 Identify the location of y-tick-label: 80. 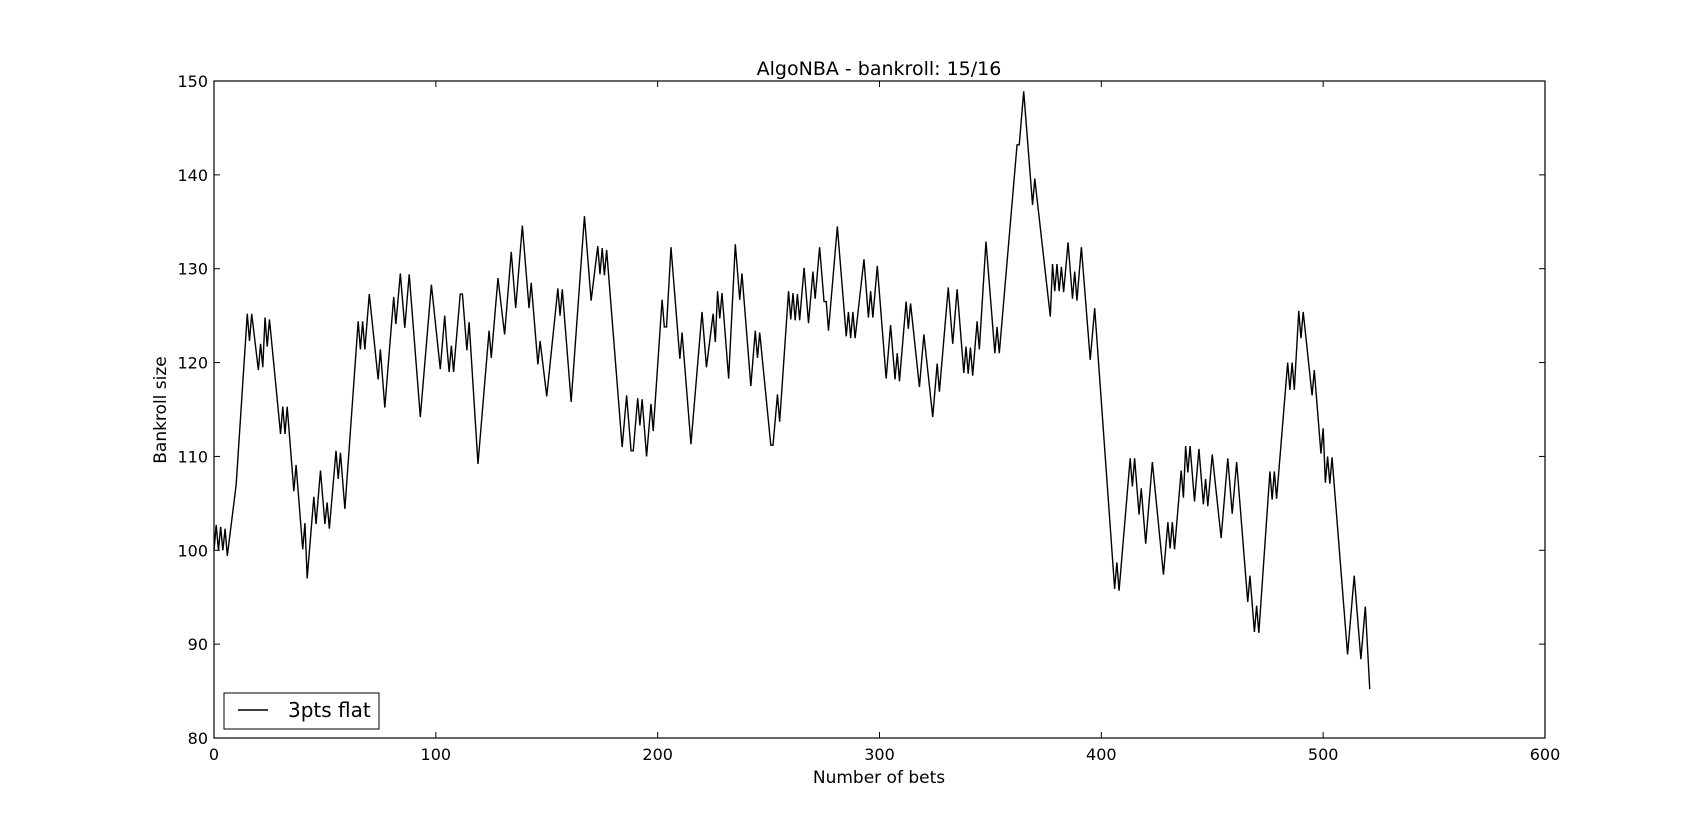
(198, 738).